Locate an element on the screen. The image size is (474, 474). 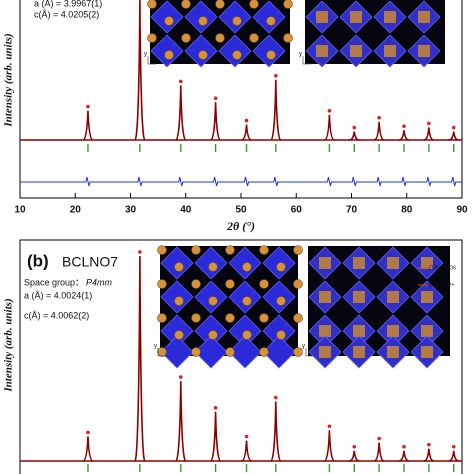
x-tick-label: 30 is located at coordinates (131, 210).